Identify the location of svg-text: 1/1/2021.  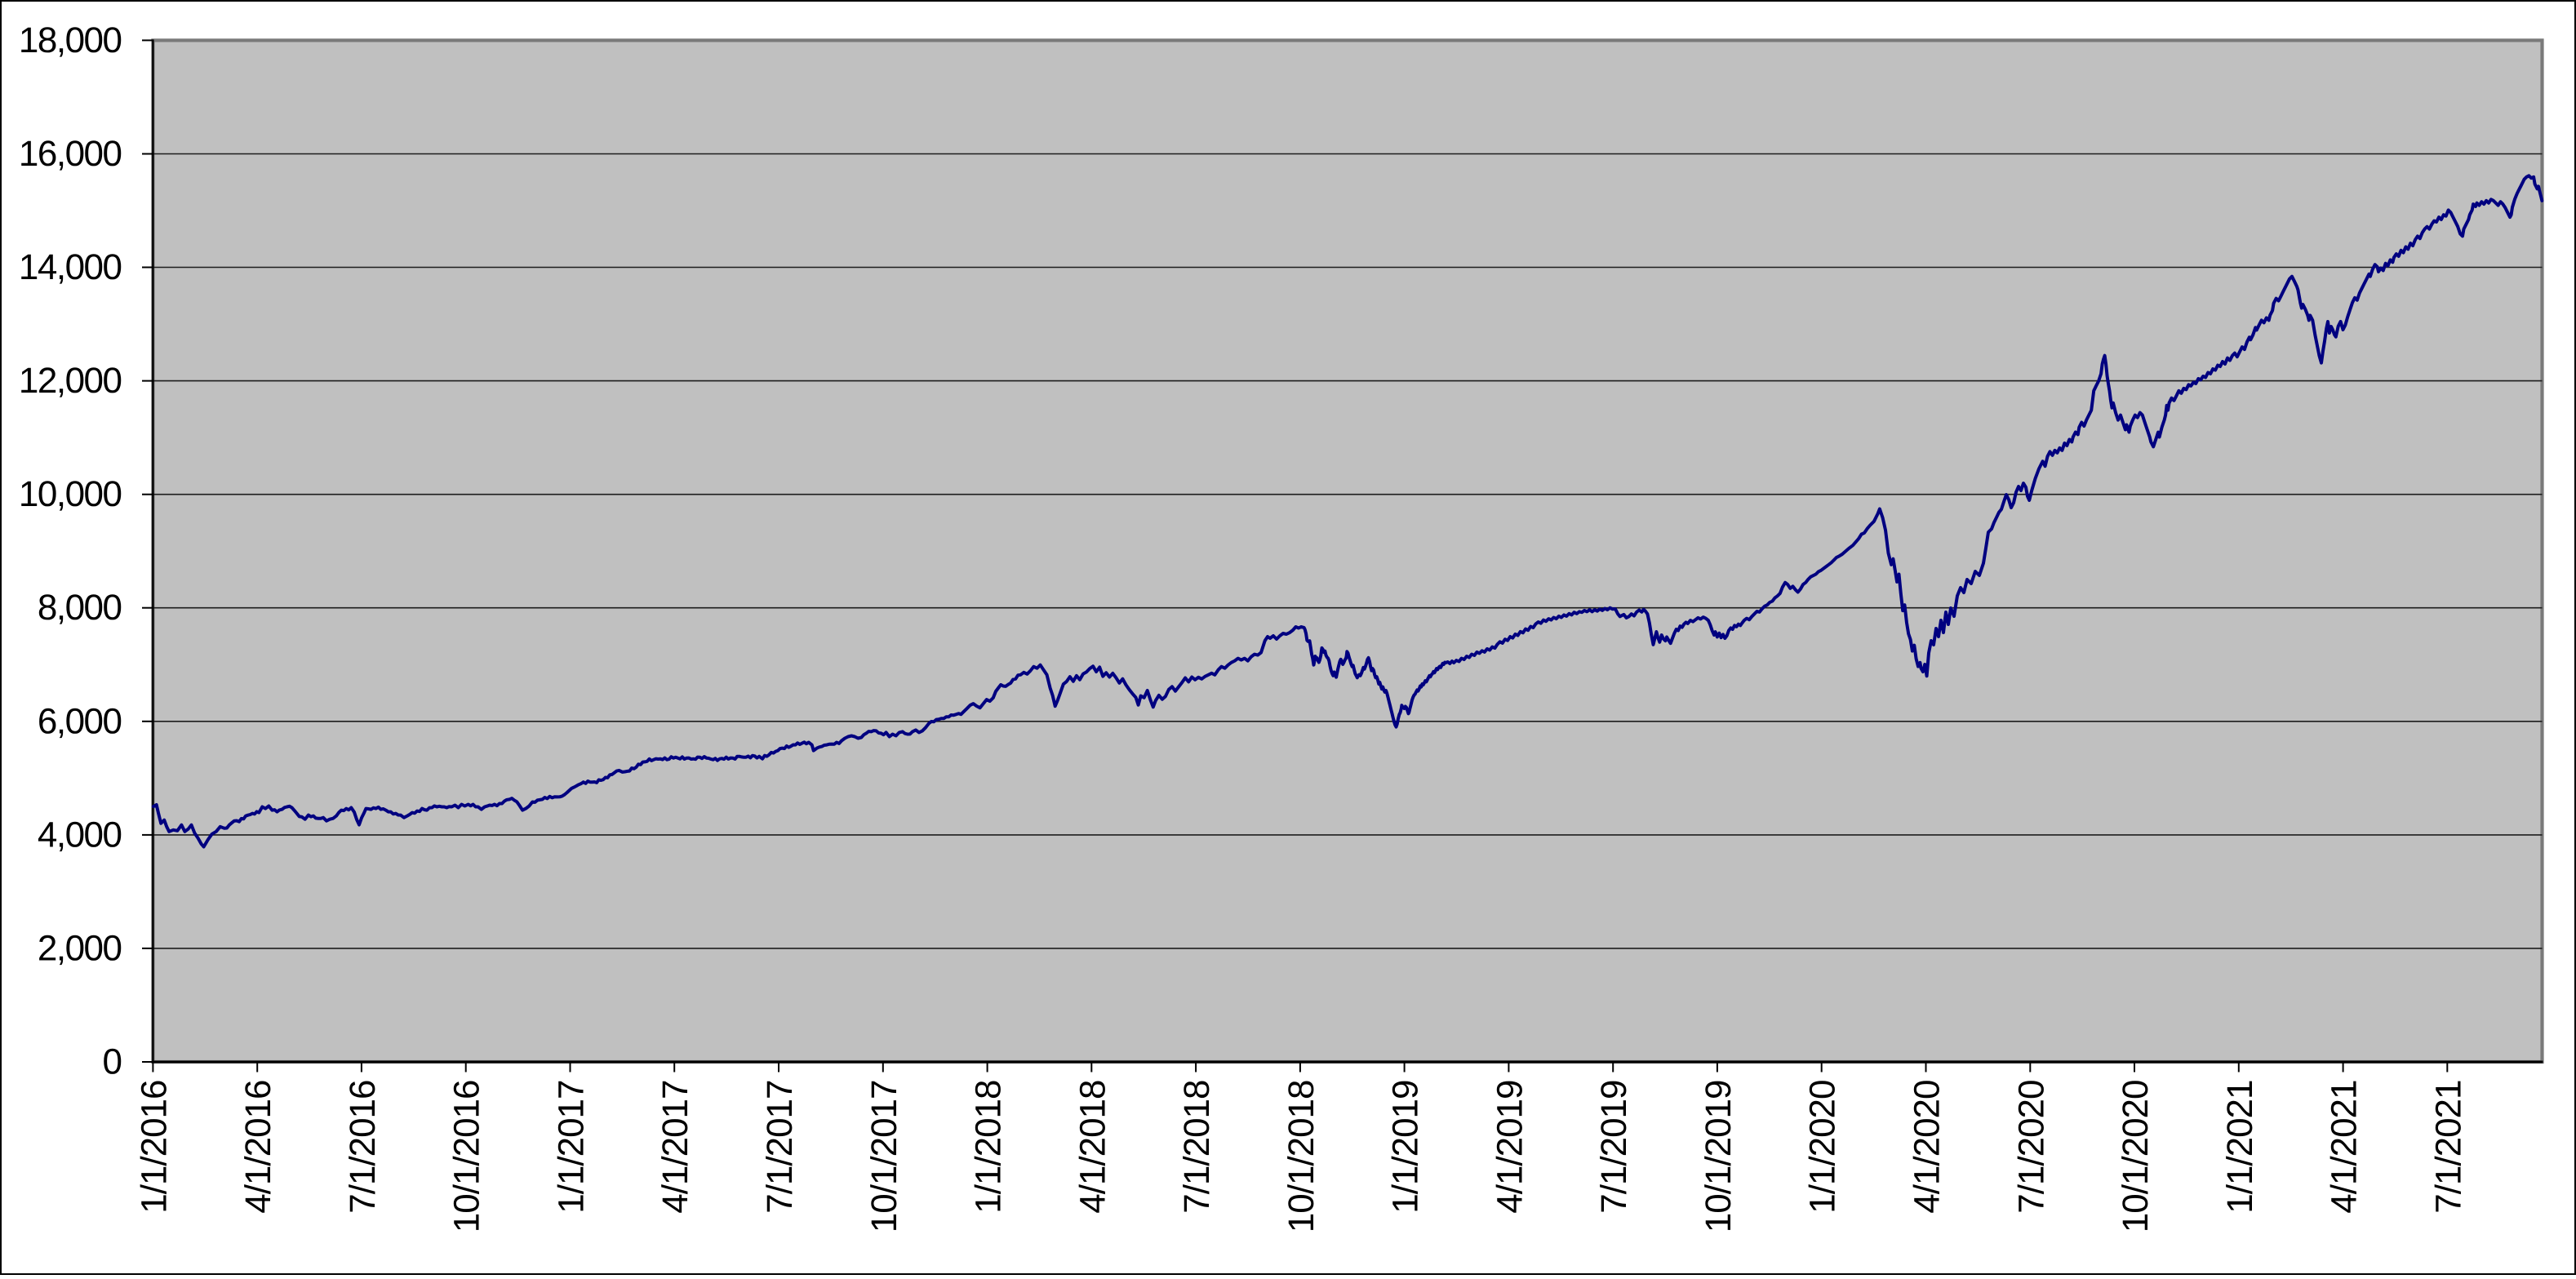
(2240, 1147).